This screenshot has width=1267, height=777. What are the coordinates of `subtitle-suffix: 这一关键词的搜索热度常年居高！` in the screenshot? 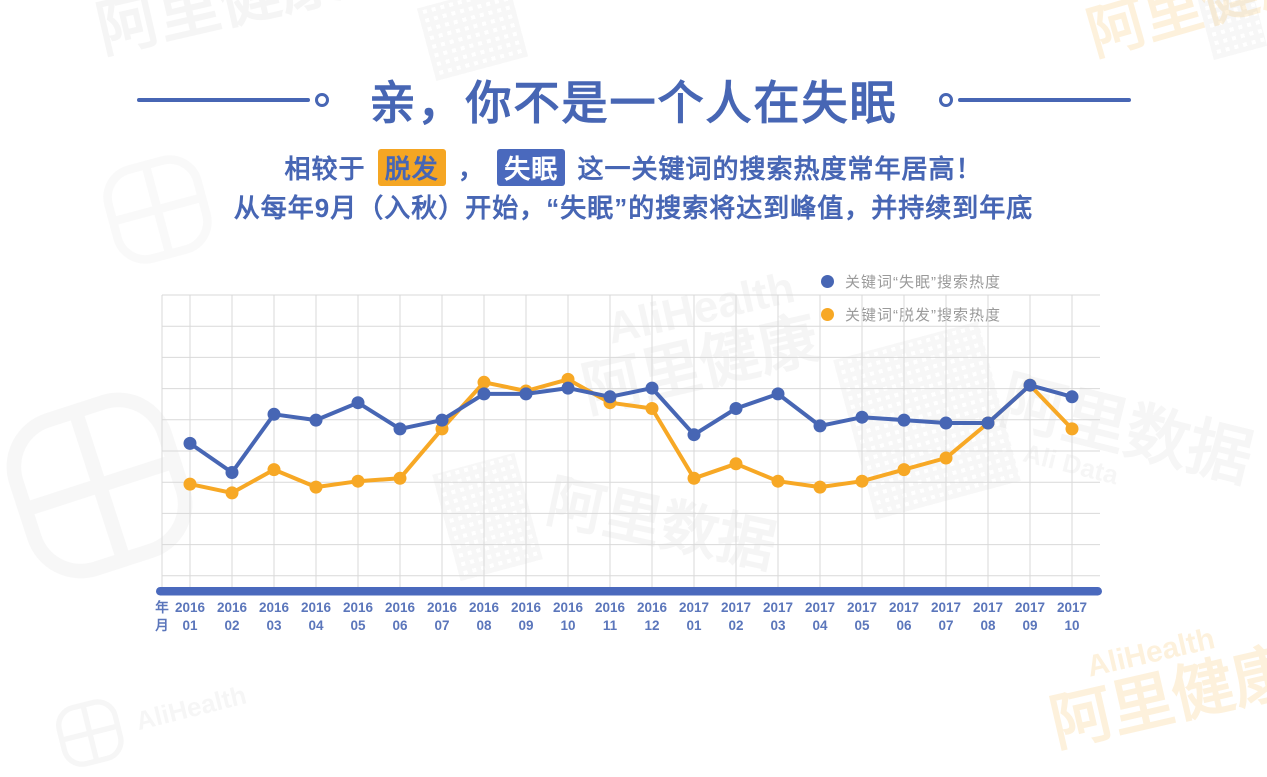 It's located at (780, 169).